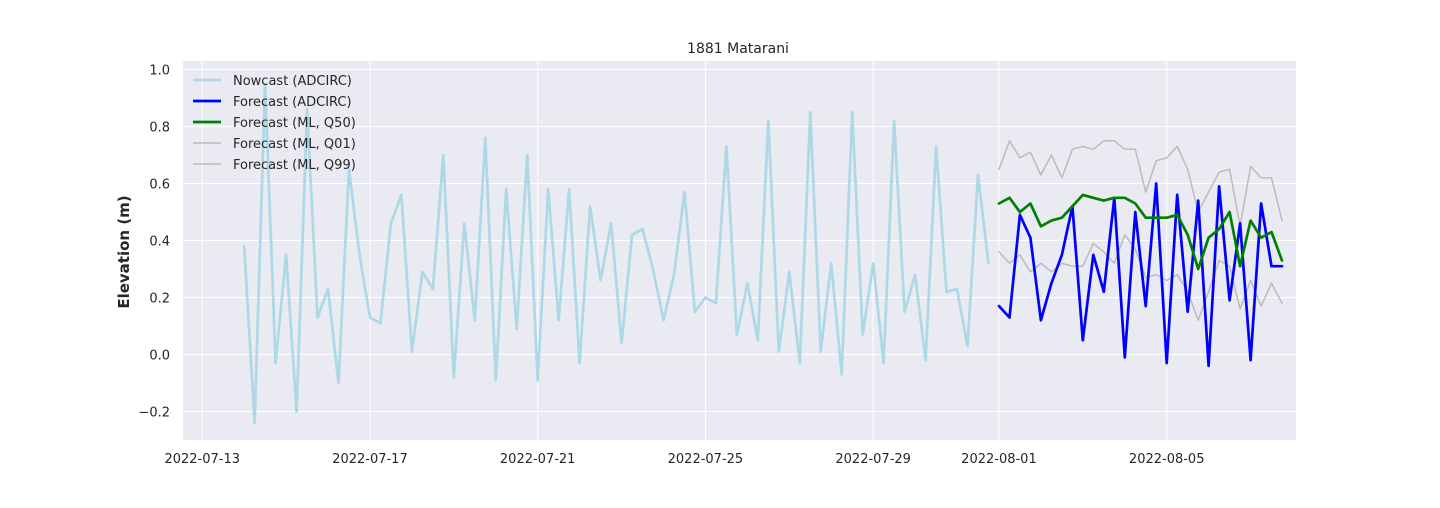 The image size is (1440, 508). Describe the element at coordinates (538, 459) in the screenshot. I see `x-tick-label: 2022-07-21` at that location.